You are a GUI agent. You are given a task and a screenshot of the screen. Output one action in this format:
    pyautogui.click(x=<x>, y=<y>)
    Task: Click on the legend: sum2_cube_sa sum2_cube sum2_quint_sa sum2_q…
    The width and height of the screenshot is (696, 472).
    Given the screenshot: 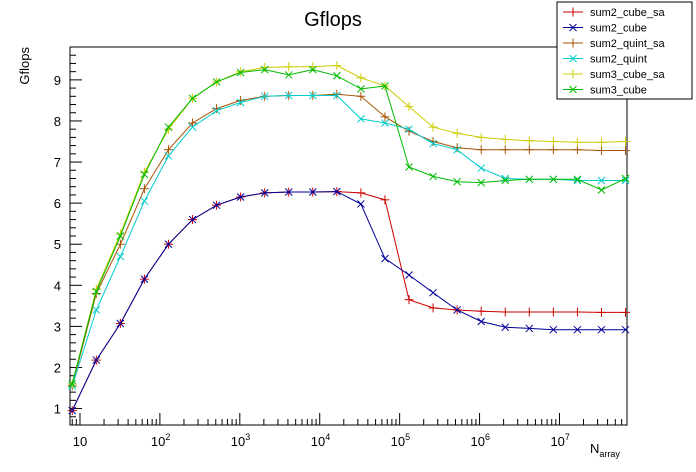 What is the action you would take?
    pyautogui.click(x=624, y=50)
    